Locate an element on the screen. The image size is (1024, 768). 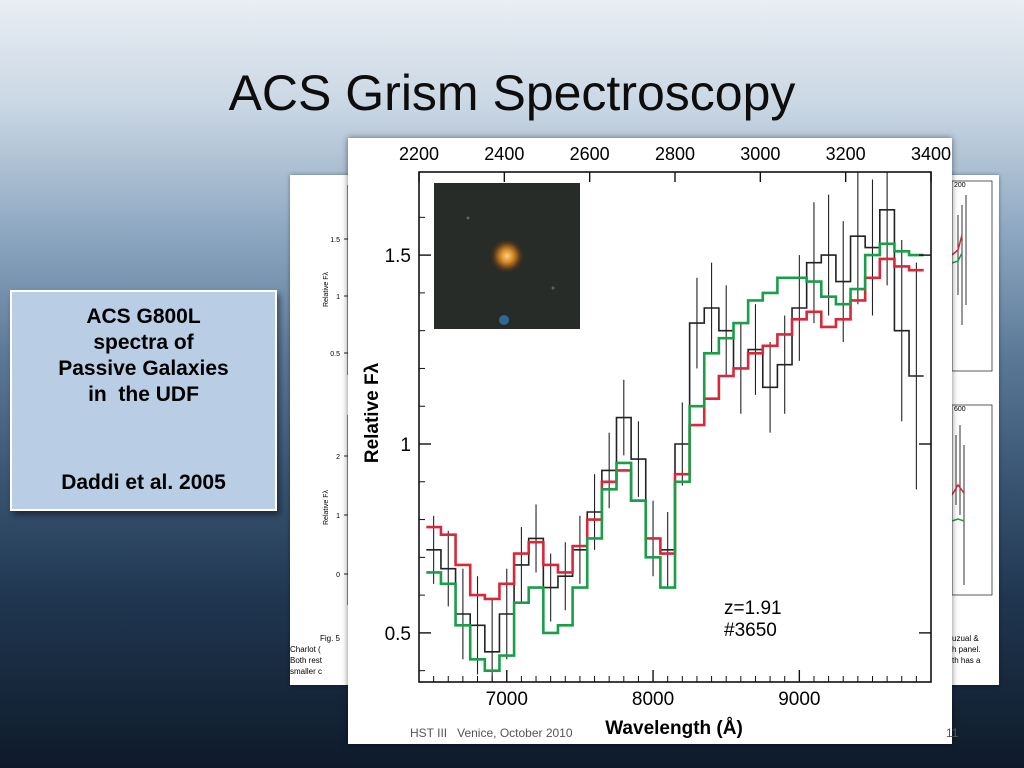
x-tick-label: 9000 is located at coordinates (799, 699).